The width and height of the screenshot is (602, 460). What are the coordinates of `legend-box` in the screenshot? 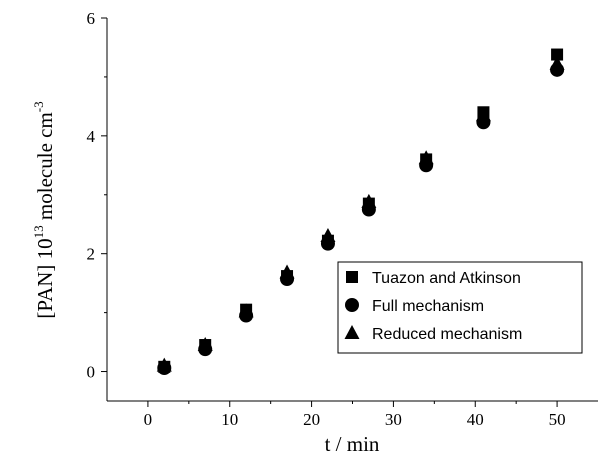 It's located at (460, 307).